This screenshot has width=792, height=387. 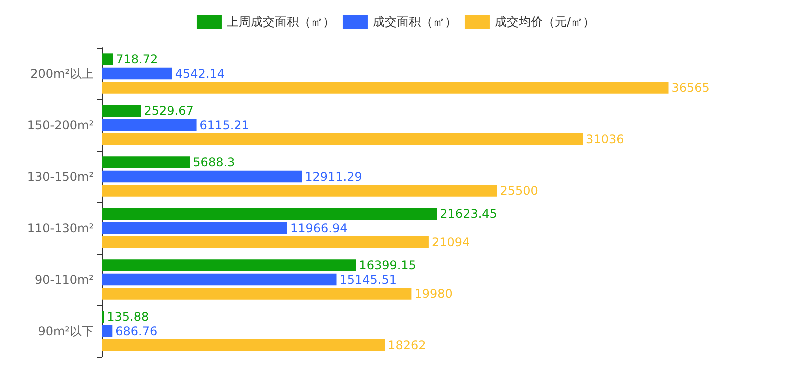 I want to click on data-label: 15145.51, so click(x=369, y=279).